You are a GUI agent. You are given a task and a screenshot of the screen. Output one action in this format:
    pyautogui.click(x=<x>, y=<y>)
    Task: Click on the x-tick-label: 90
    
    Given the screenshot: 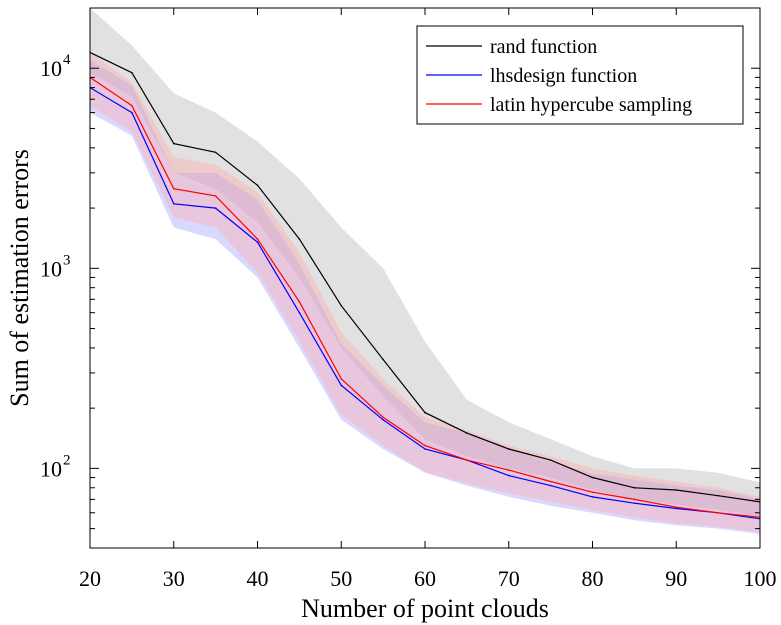 What is the action you would take?
    pyautogui.click(x=676, y=578)
    